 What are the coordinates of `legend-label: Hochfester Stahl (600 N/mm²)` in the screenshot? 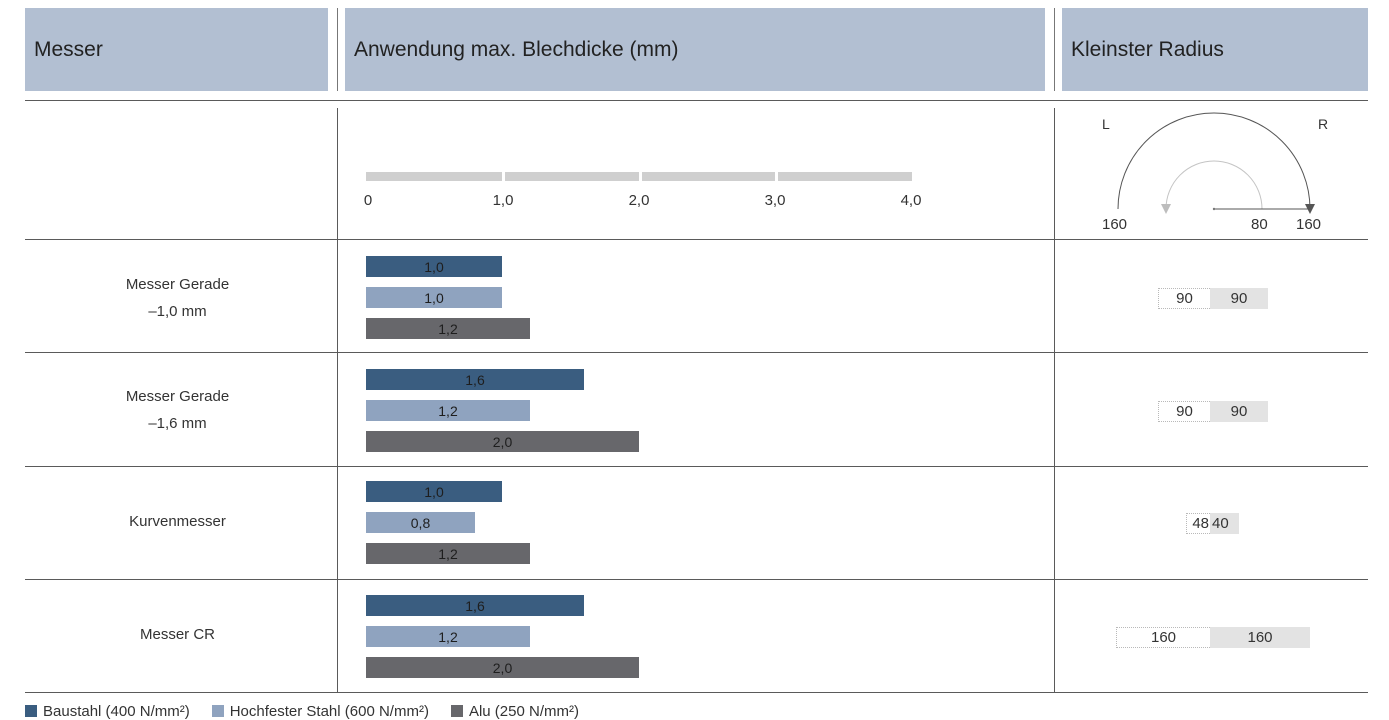 It's located at (329, 711).